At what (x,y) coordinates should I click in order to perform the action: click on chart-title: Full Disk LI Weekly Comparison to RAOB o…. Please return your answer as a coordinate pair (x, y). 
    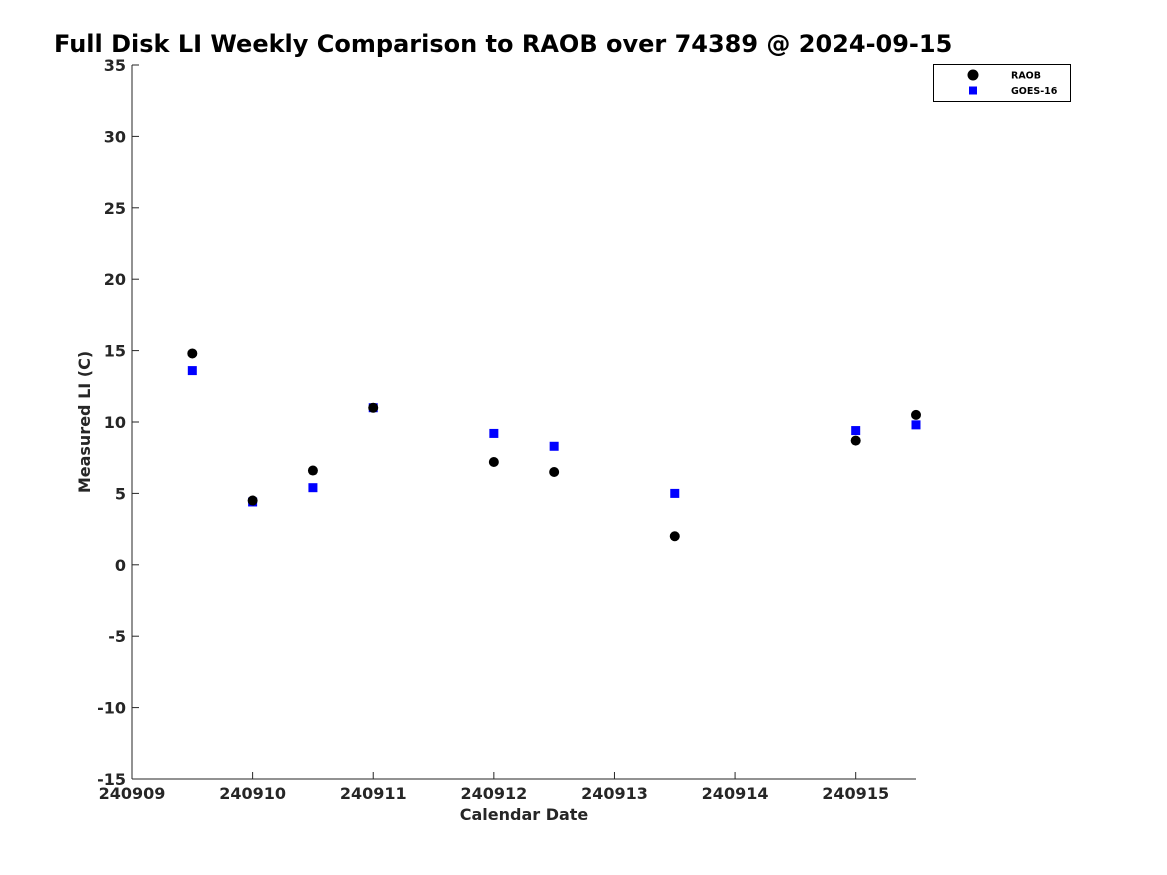
    Looking at the image, I should click on (503, 44).